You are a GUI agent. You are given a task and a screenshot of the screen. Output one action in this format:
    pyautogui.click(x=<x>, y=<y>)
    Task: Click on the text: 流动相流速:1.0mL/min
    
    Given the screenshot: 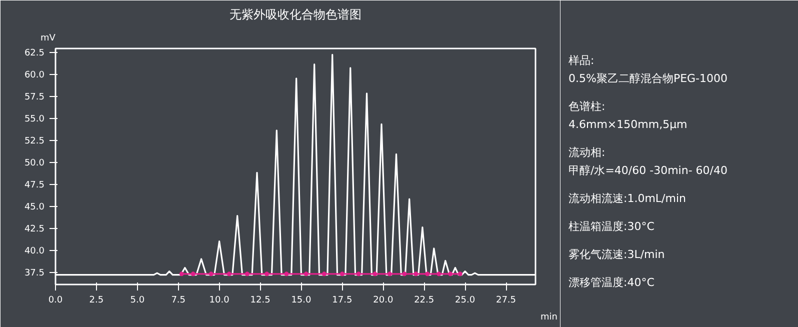 What is the action you would take?
    pyautogui.click(x=627, y=198)
    